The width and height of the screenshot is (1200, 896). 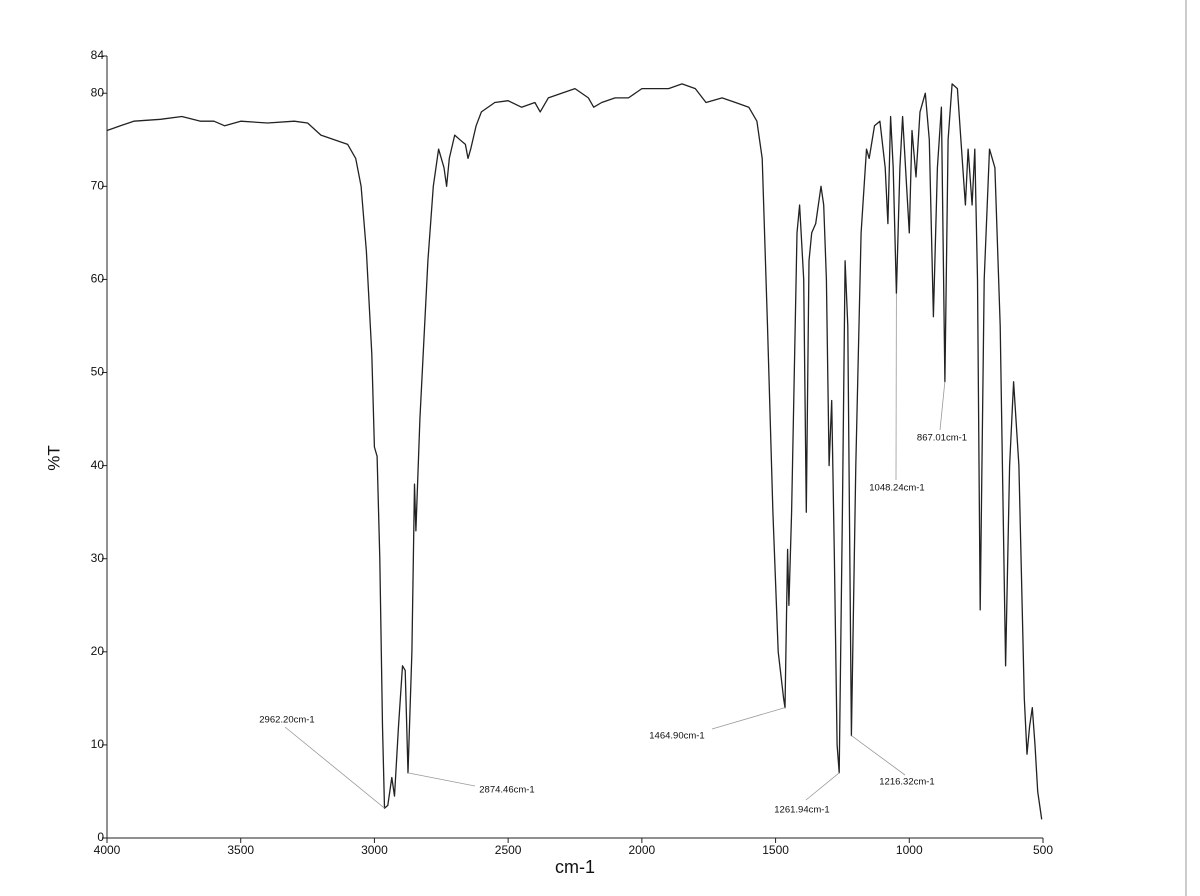 What do you see at coordinates (642, 850) in the screenshot?
I see `x-tick-label: 2000` at bounding box center [642, 850].